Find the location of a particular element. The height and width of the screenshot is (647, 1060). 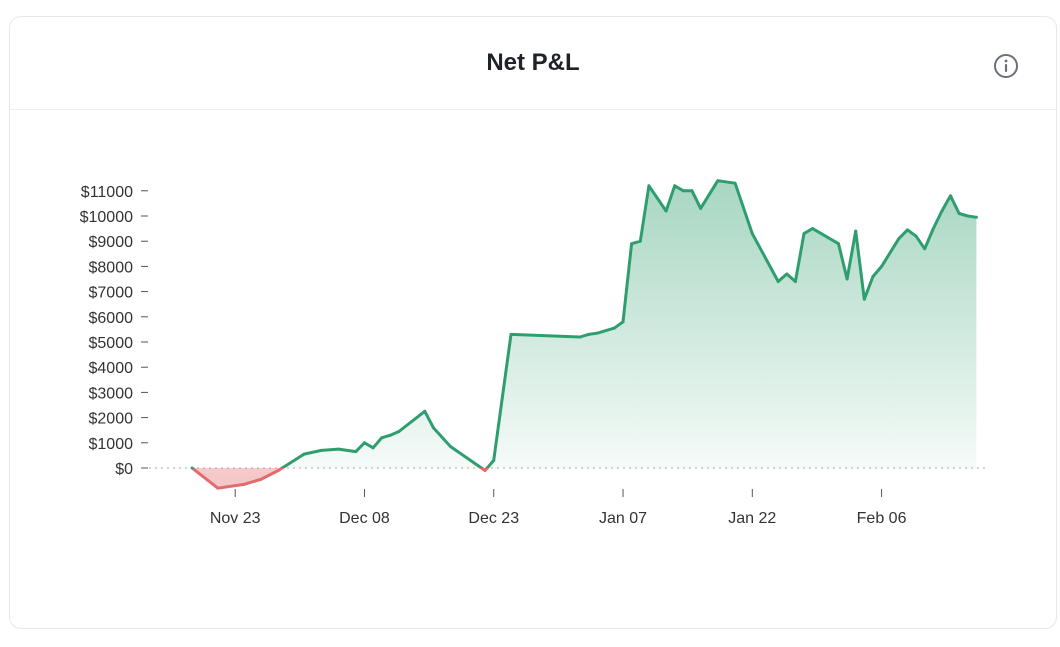

y-tick-label: $8000 is located at coordinates (111, 267).